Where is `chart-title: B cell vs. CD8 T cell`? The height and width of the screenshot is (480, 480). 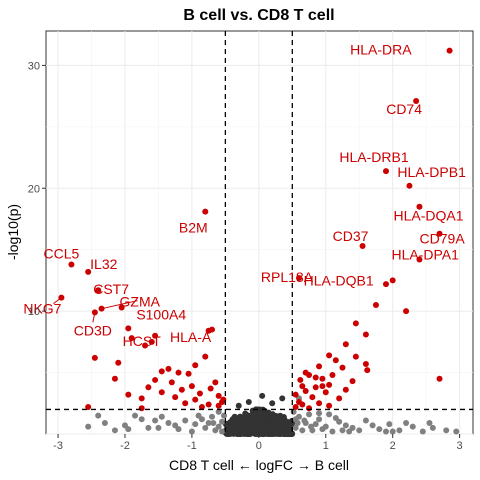
chart-title: B cell vs. CD8 T cell is located at coordinates (258, 15).